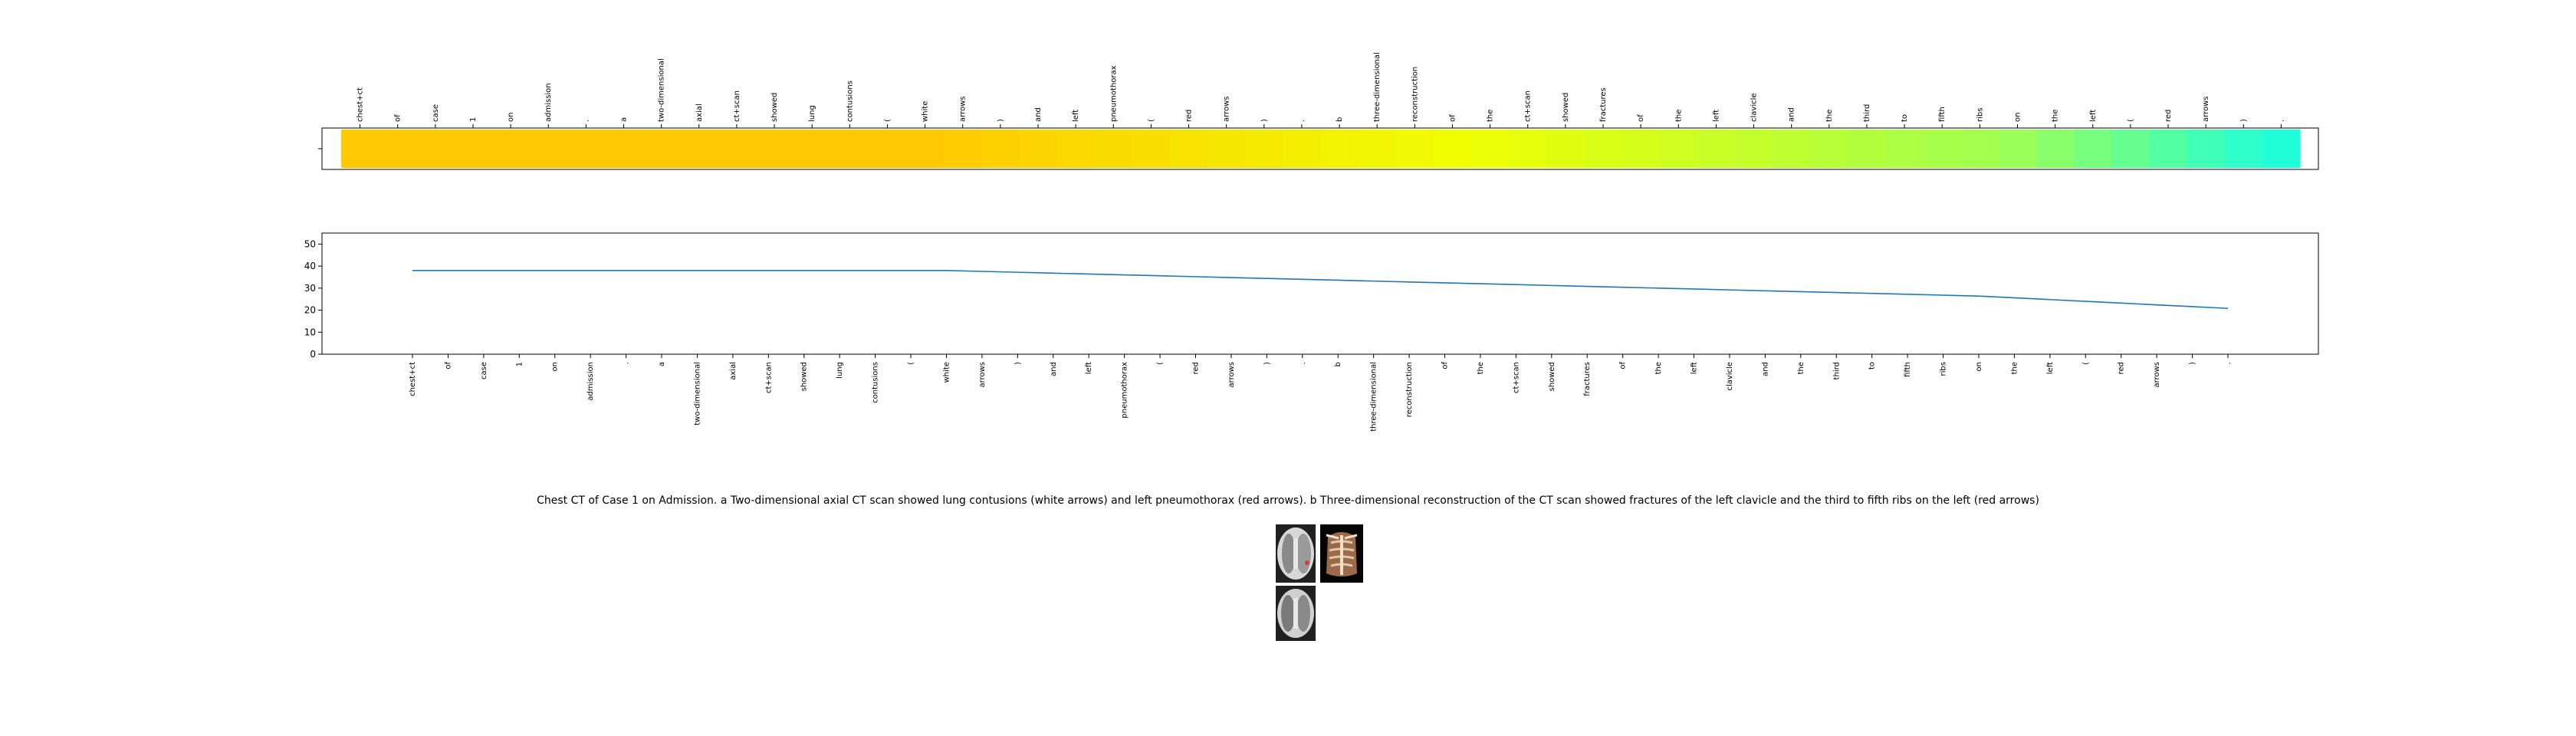 The height and width of the screenshot is (736, 2576). What do you see at coordinates (591, 382) in the screenshot?
I see `x-axis-token-label: admission` at bounding box center [591, 382].